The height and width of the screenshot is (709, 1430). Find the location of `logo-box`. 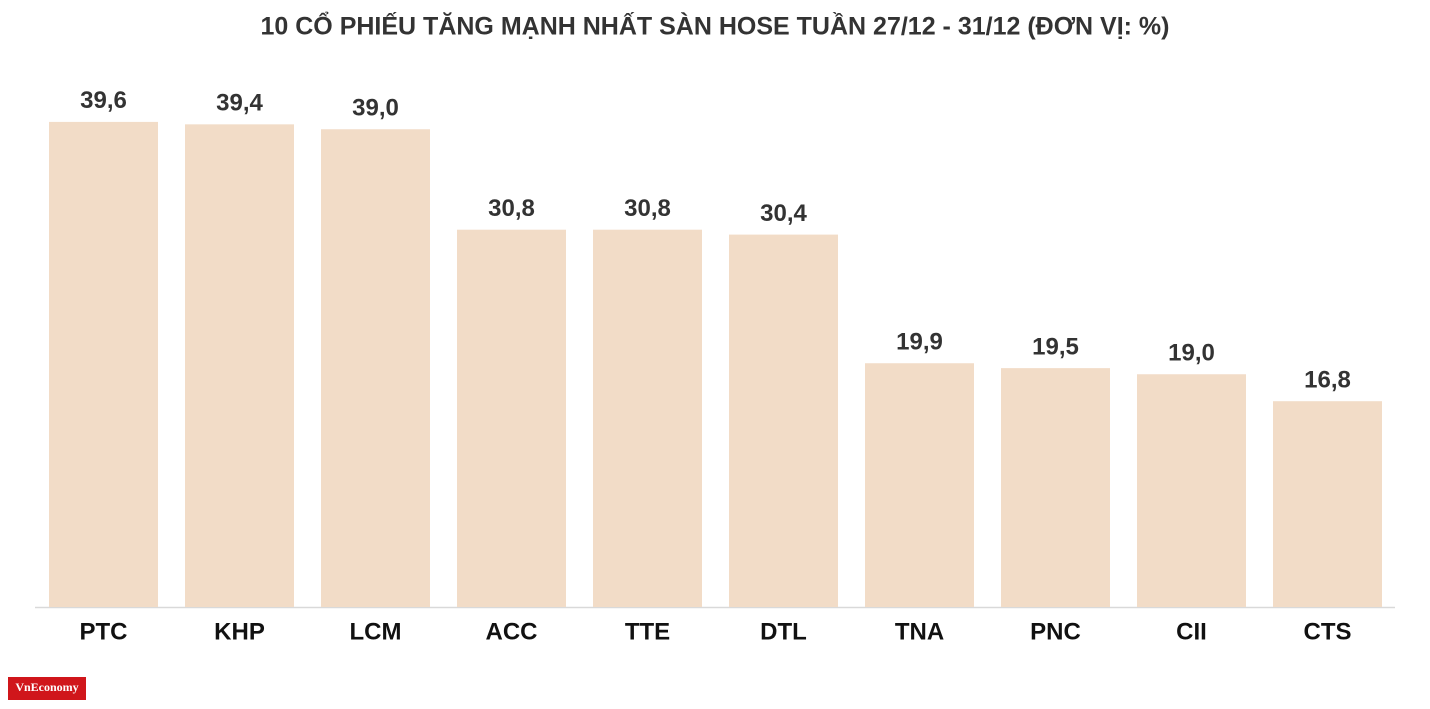

logo-box is located at coordinates (47, 688).